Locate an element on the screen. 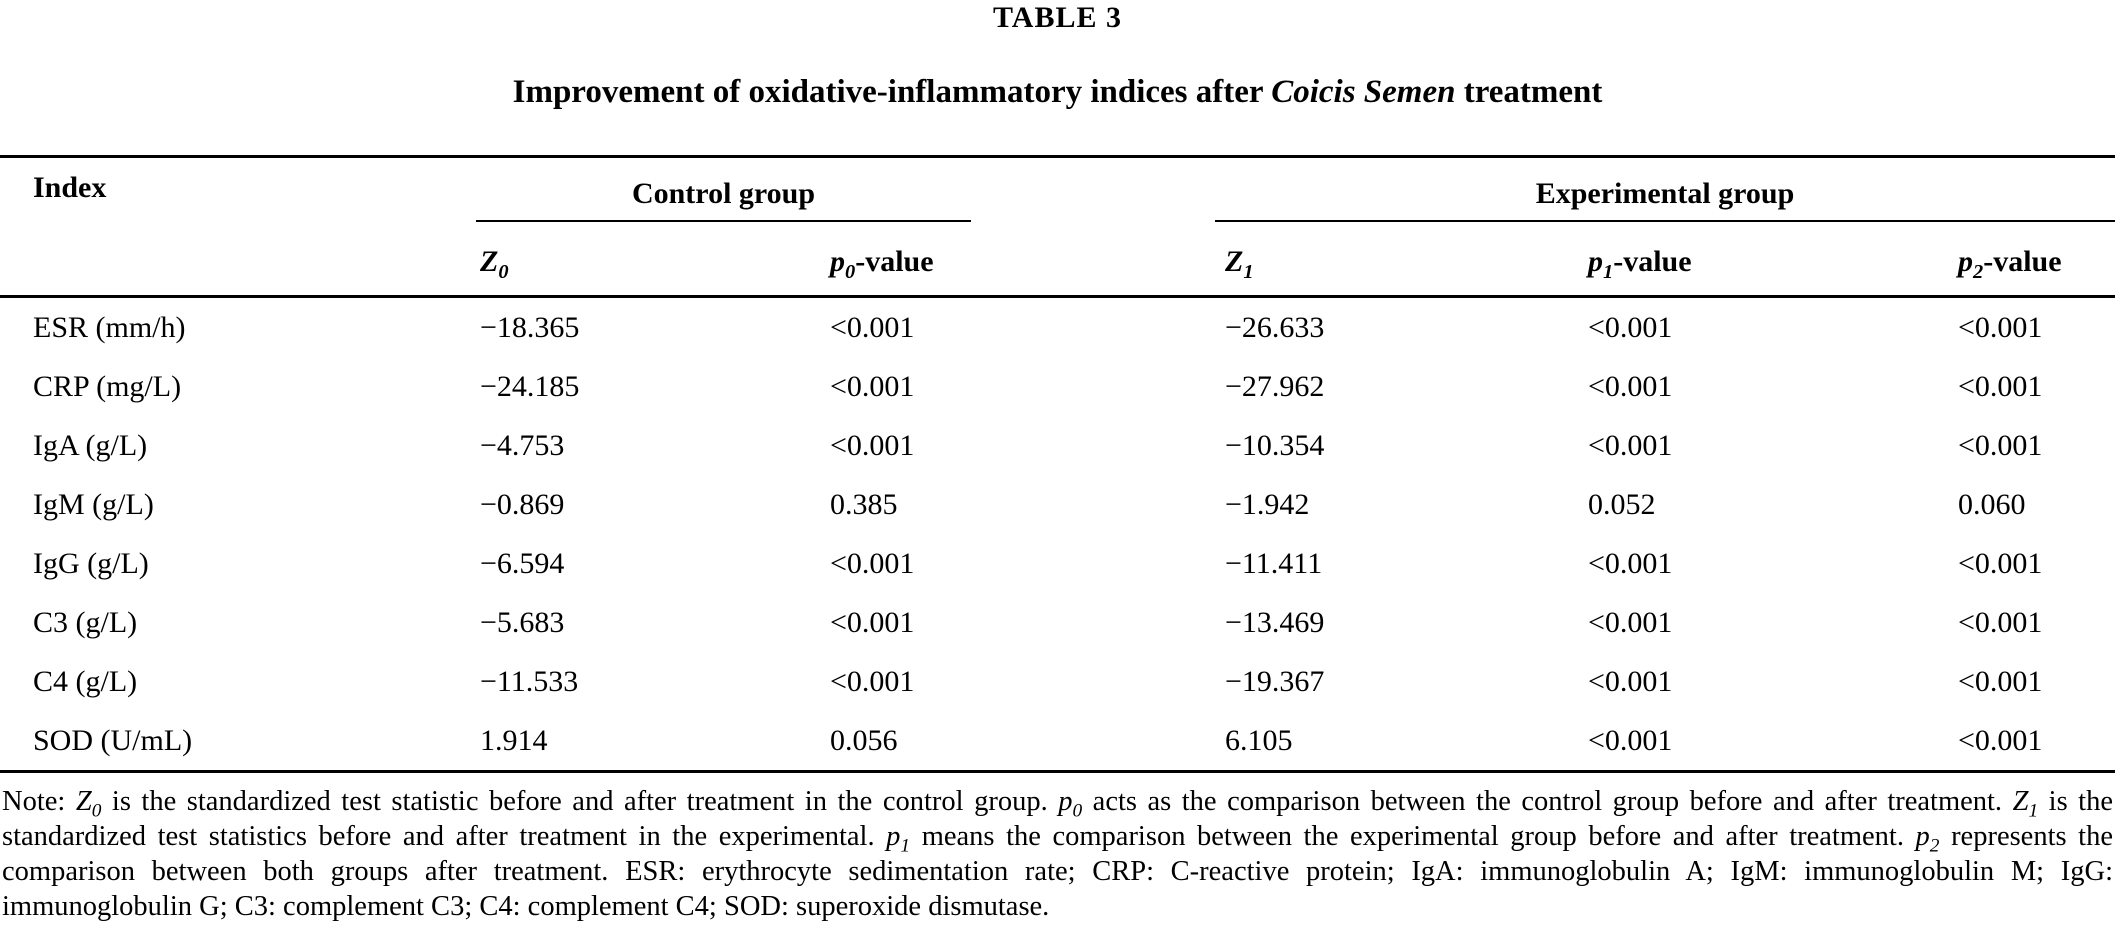  row-index-label: C3 (g/L) is located at coordinates (85, 622).